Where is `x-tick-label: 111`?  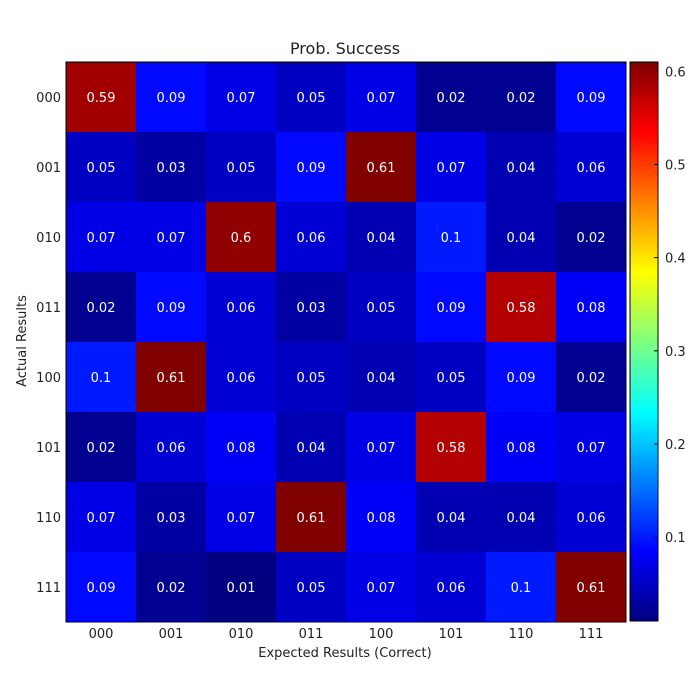
x-tick-label: 111 is located at coordinates (591, 634).